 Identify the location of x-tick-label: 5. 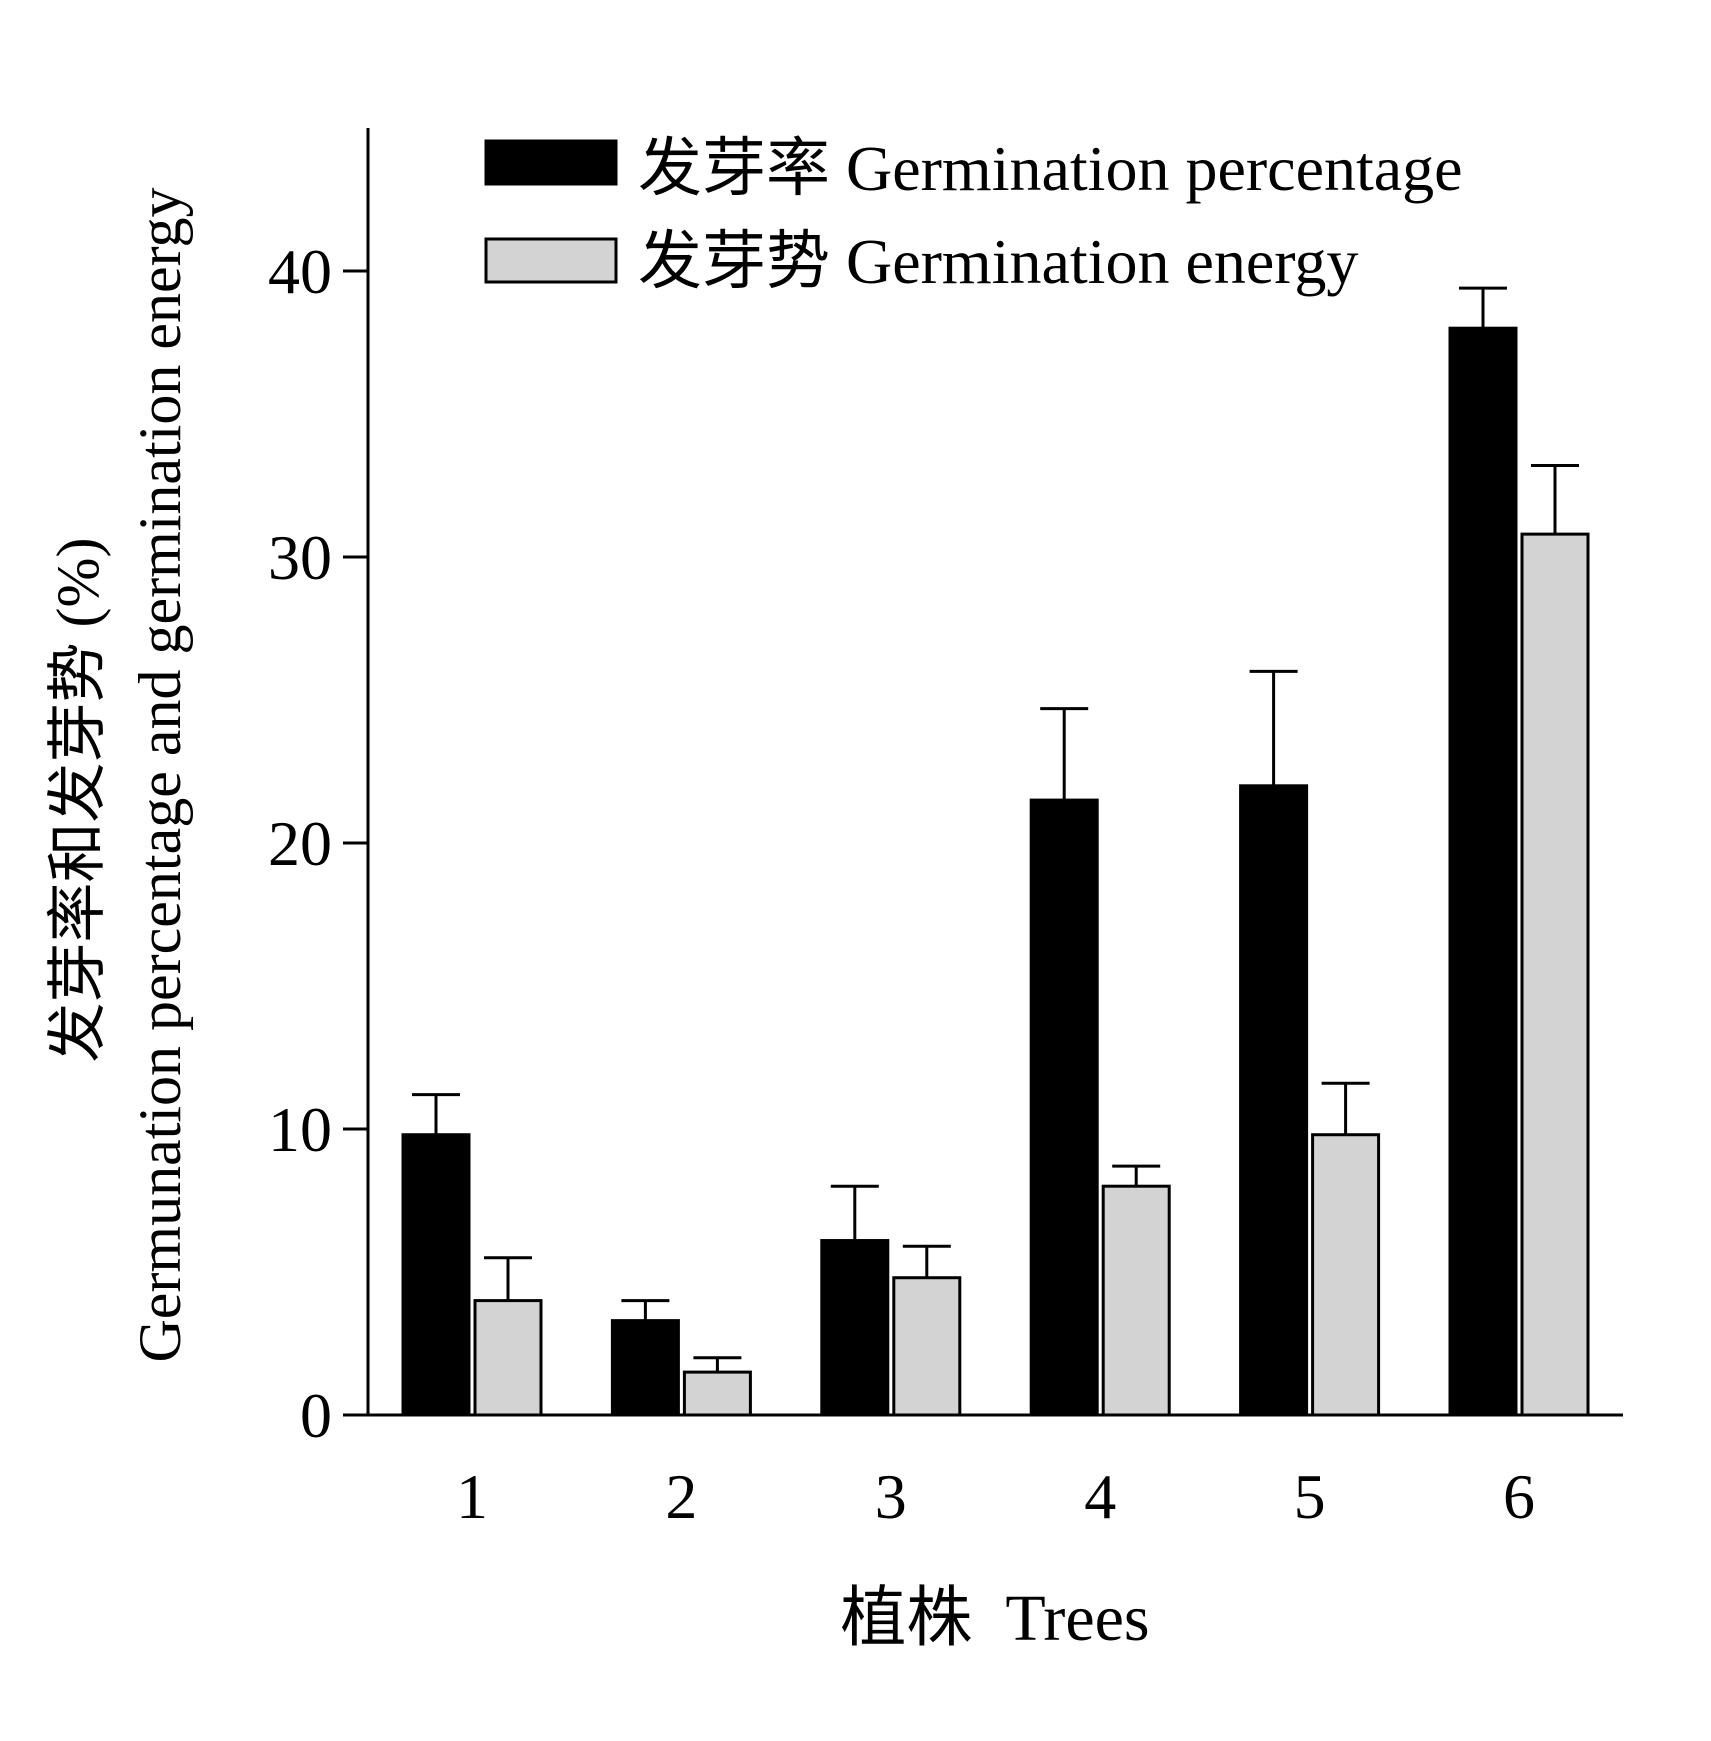
(1310, 1496).